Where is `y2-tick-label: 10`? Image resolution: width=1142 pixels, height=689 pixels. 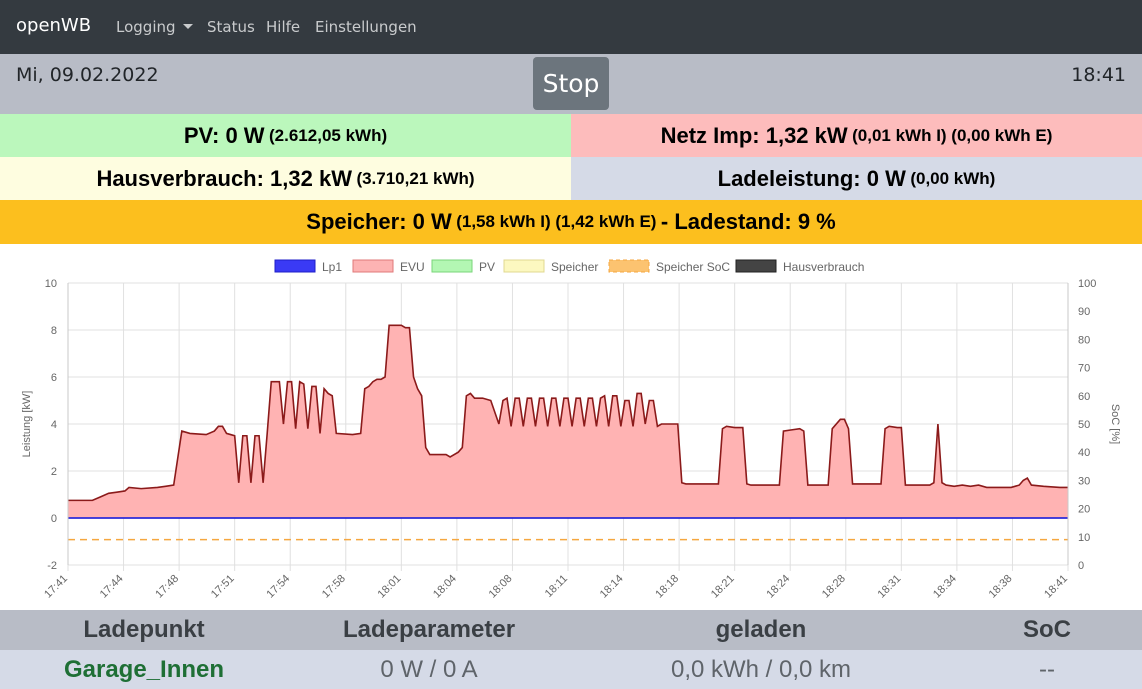
y2-tick-label: 10 is located at coordinates (1084, 538).